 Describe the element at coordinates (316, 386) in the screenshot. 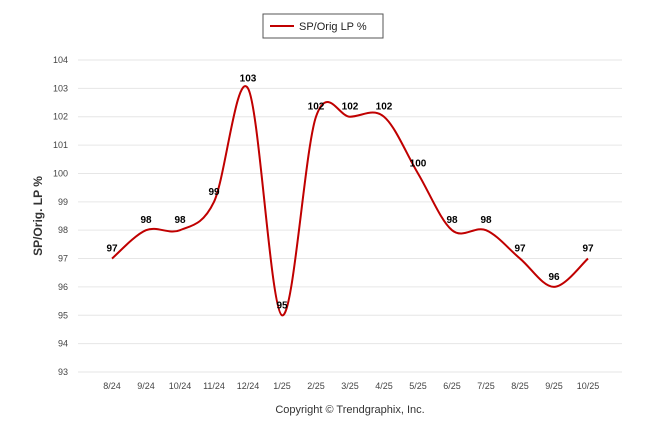

I see `x-tick-label: 2/25` at that location.